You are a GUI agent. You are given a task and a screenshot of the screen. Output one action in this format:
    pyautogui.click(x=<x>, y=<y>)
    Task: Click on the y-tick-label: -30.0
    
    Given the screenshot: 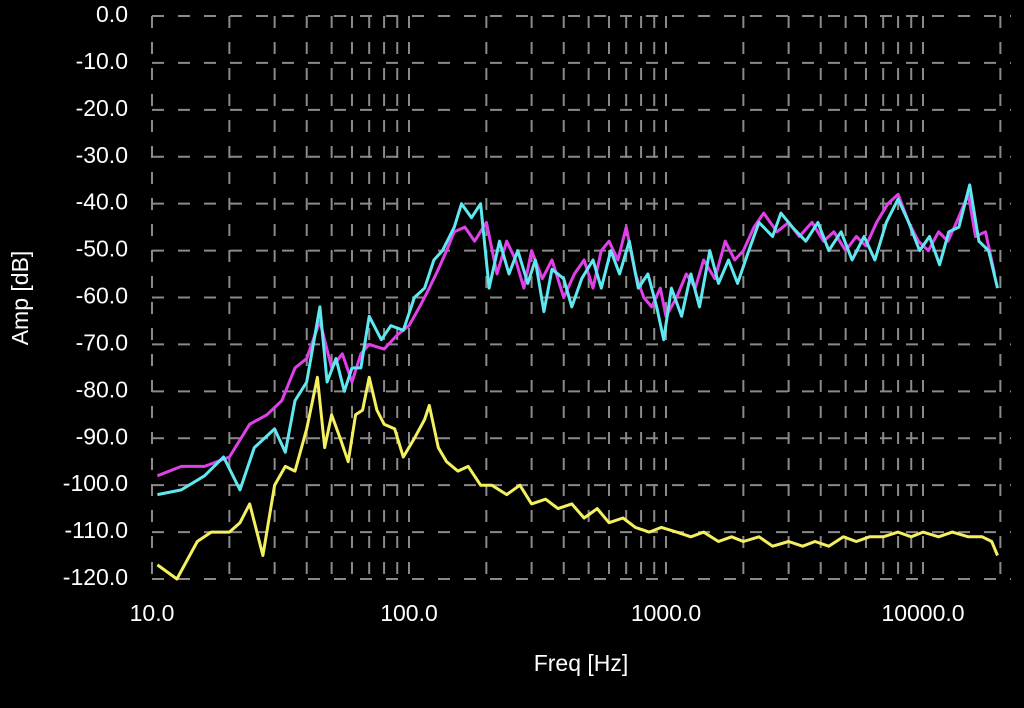 What is the action you would take?
    pyautogui.click(x=102, y=155)
    